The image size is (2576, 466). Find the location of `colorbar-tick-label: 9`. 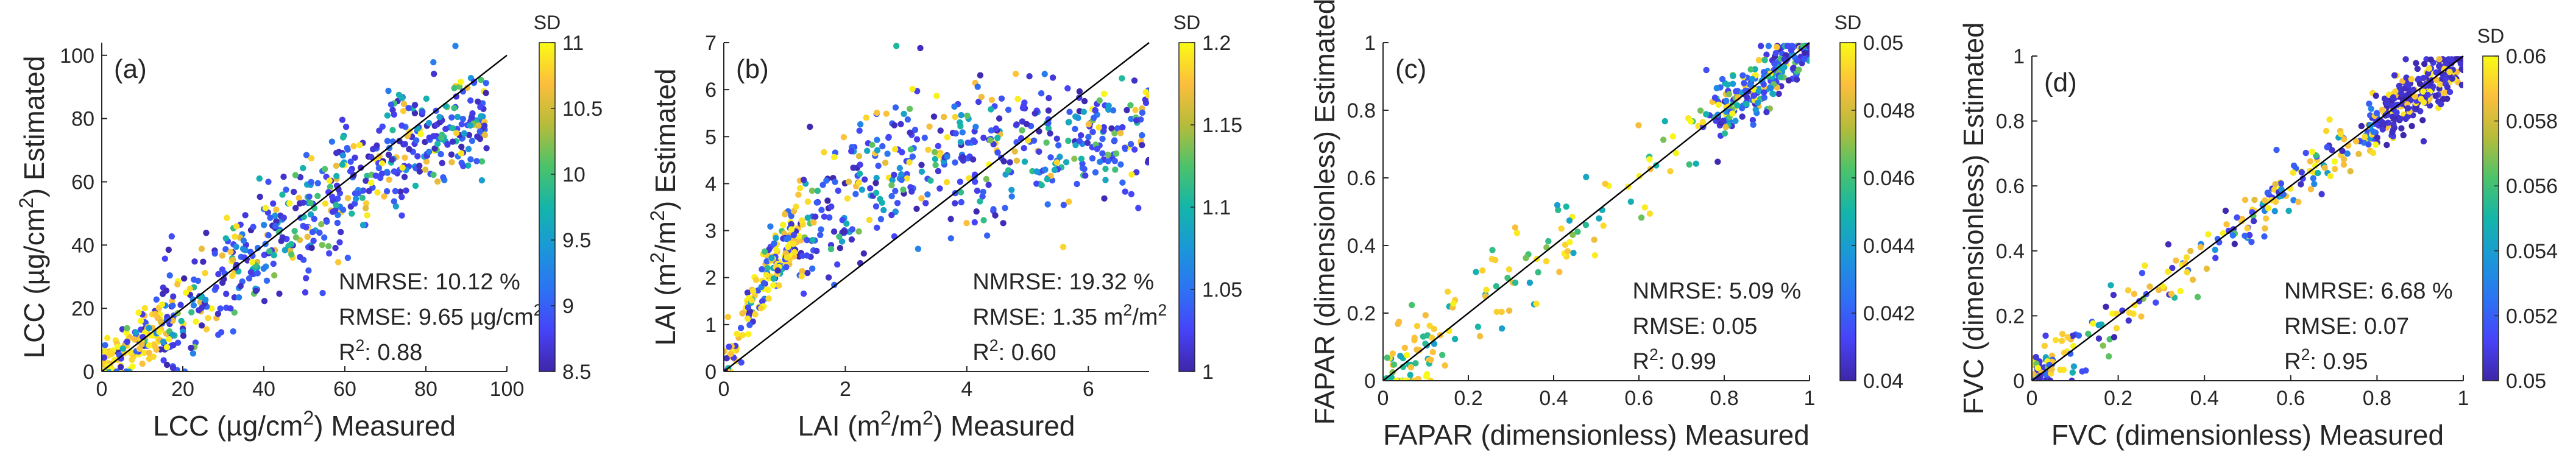

colorbar-tick-label: 9 is located at coordinates (568, 306).